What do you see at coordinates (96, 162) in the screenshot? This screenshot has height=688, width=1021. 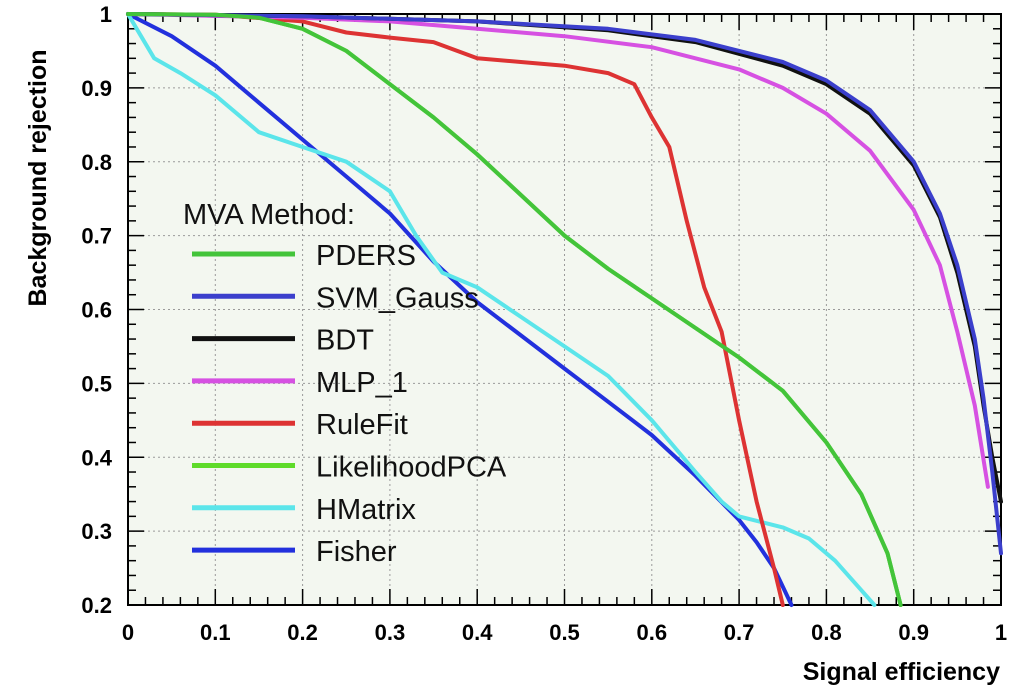 I see `y-tick-label: 0.8` at bounding box center [96, 162].